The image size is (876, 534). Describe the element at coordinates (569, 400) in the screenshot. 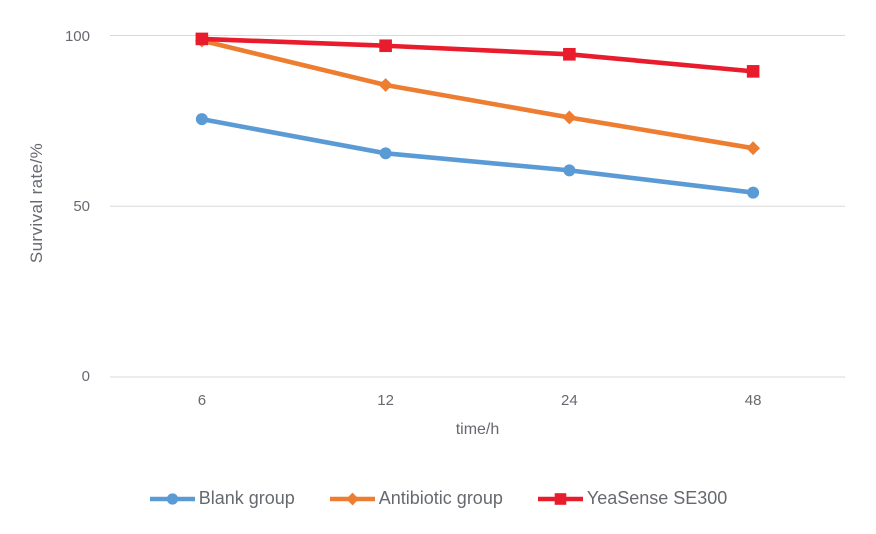

I see `x-tick-label-24: 24` at that location.